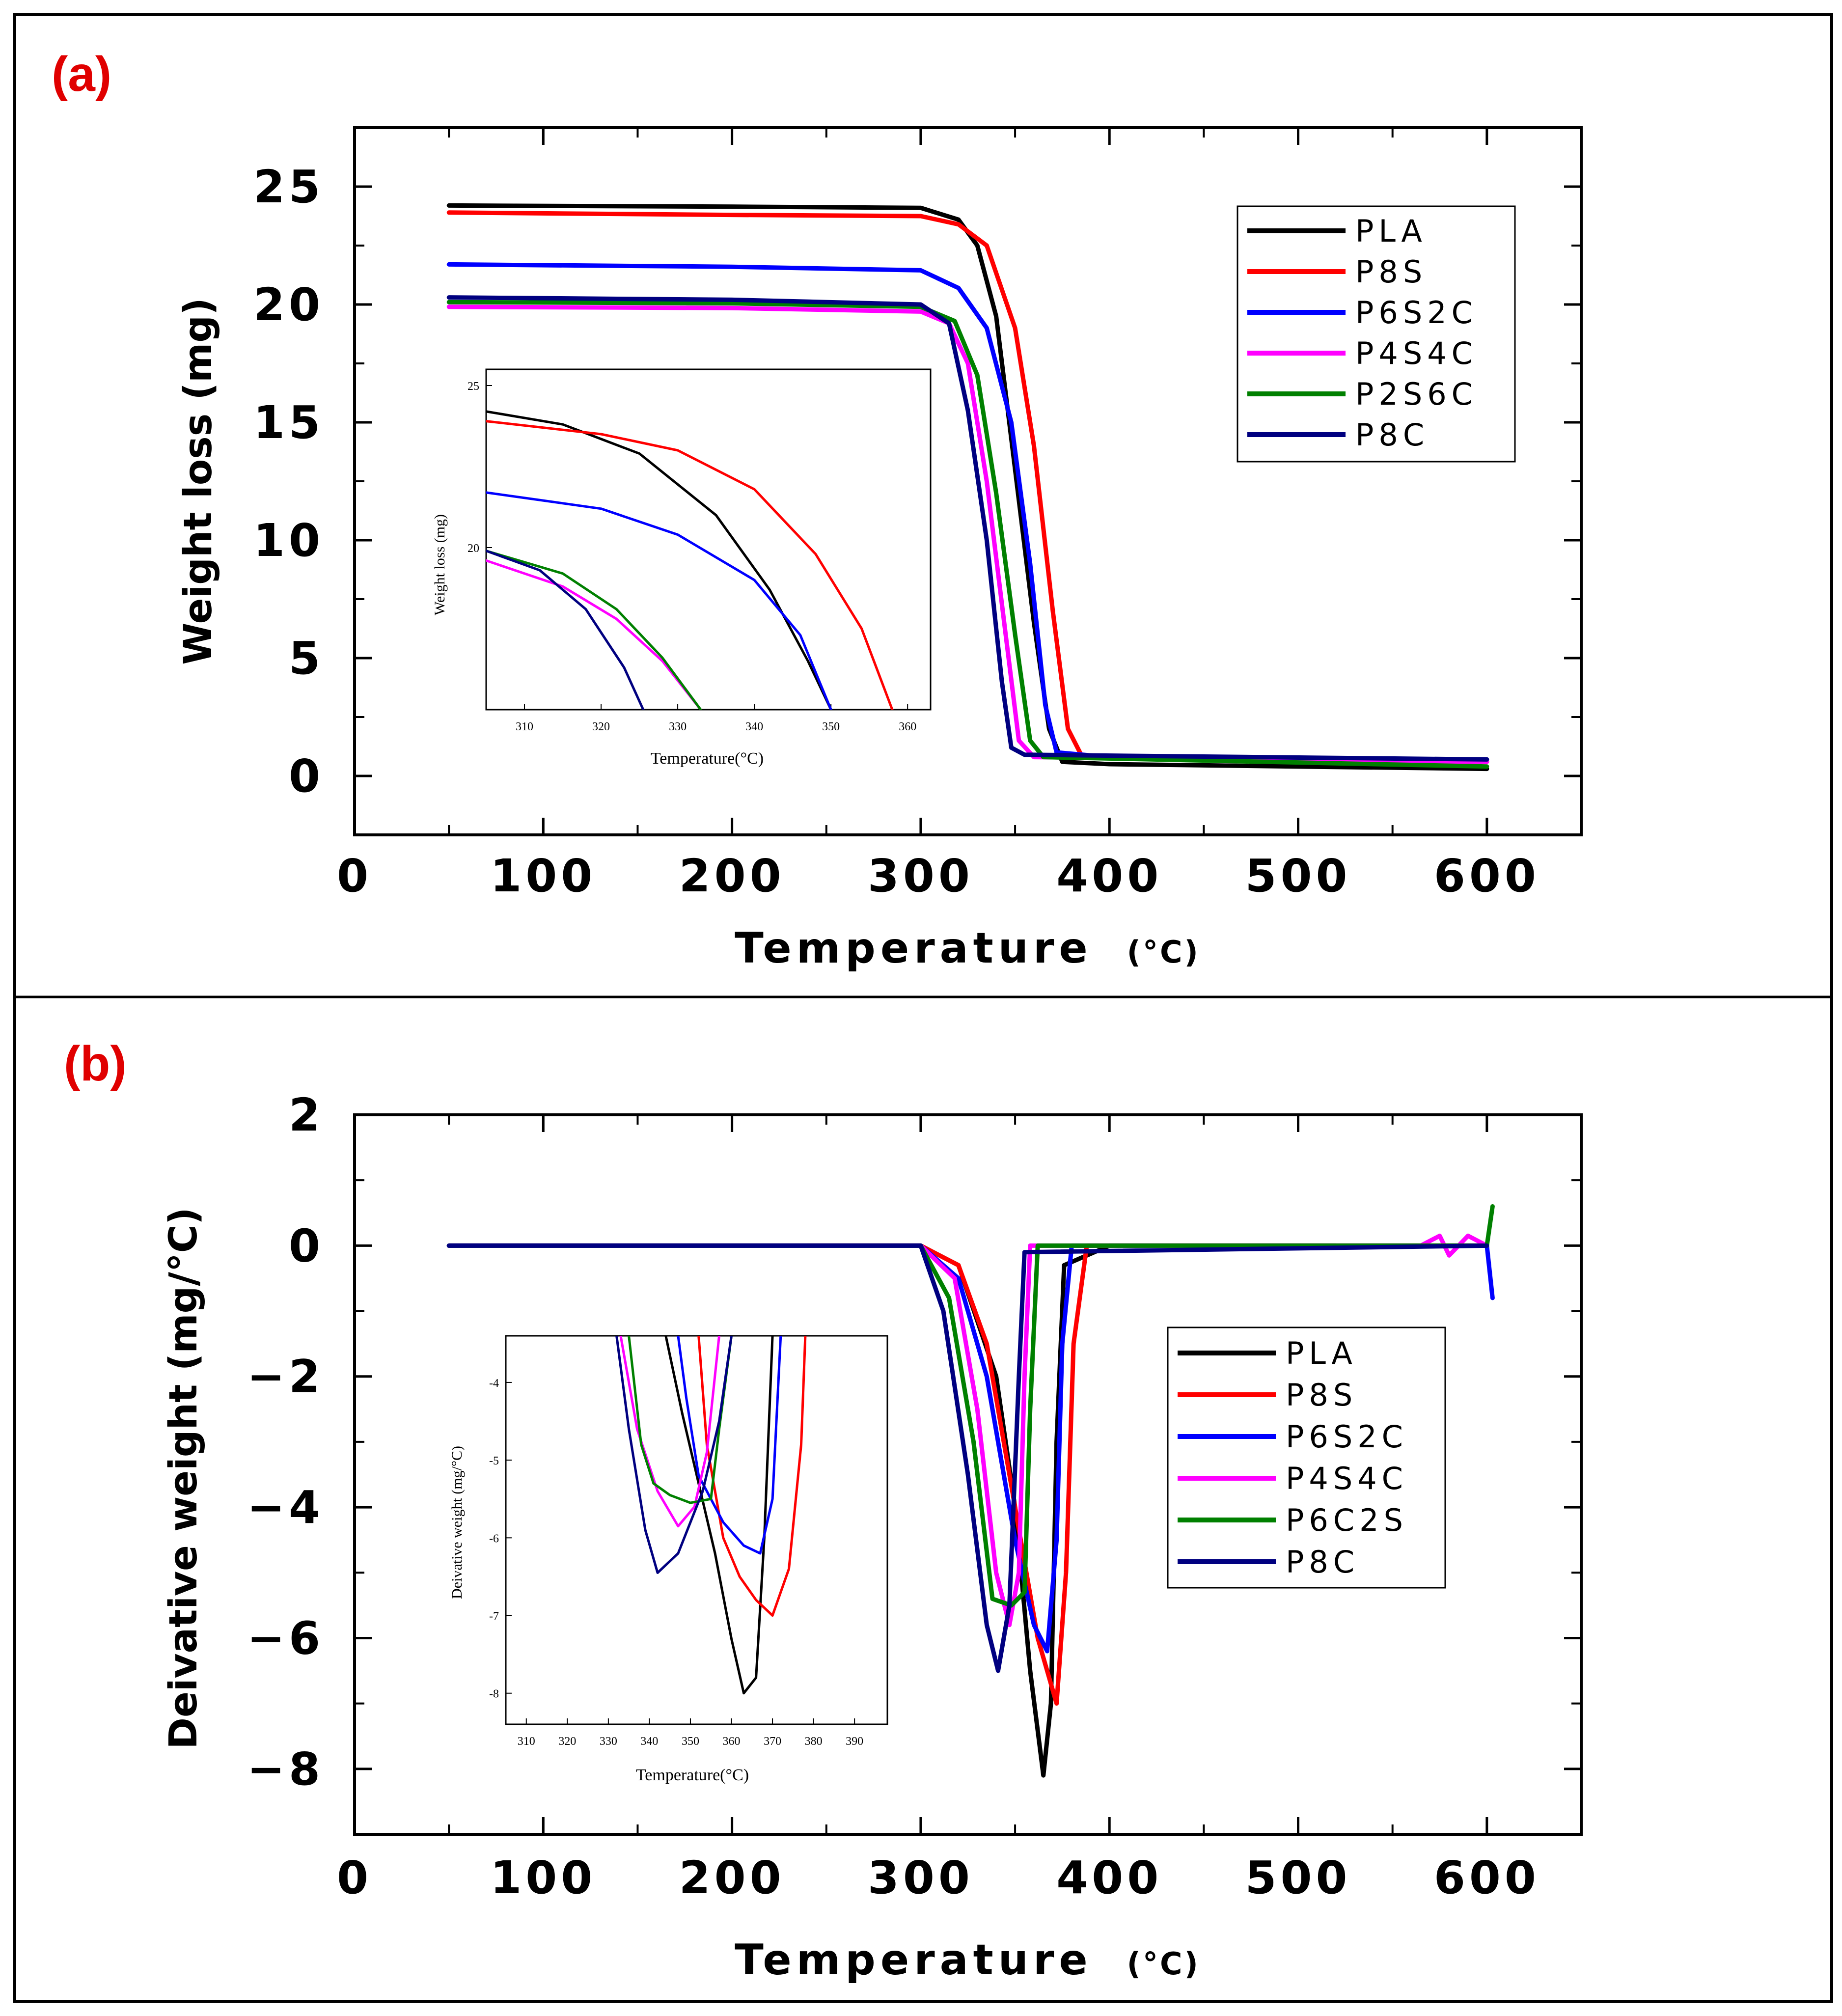 The height and width of the screenshot is (2016, 1842). I want to click on panel-label: (b), so click(95, 1063).